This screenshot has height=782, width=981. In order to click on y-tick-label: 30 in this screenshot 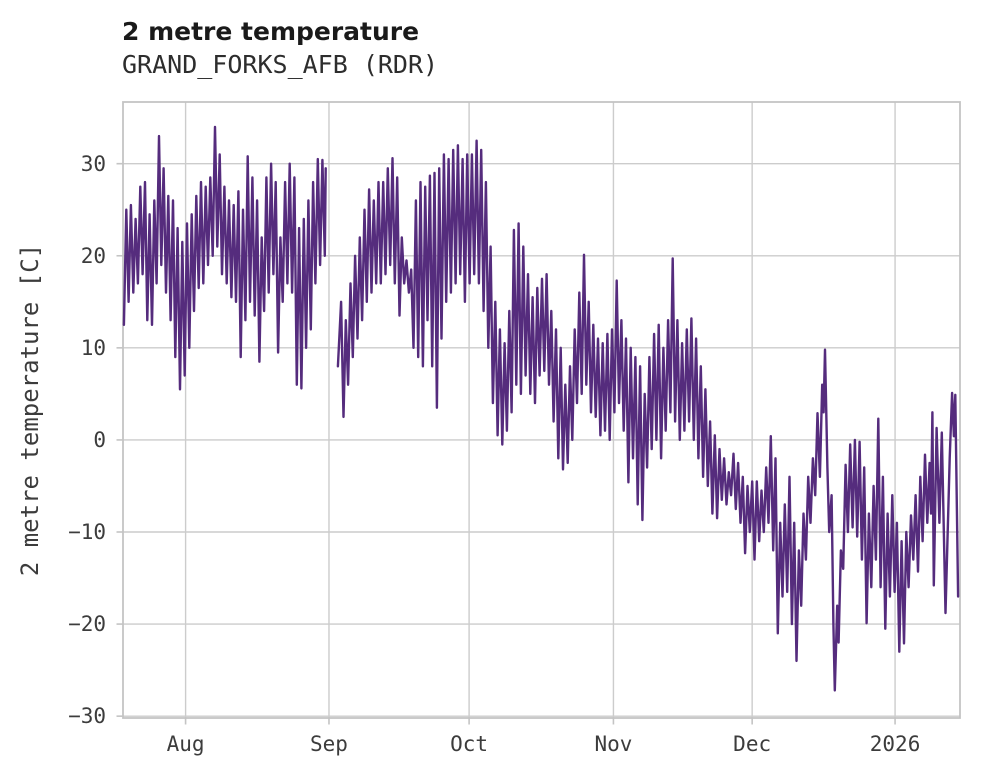, I will do `click(93, 163)`.